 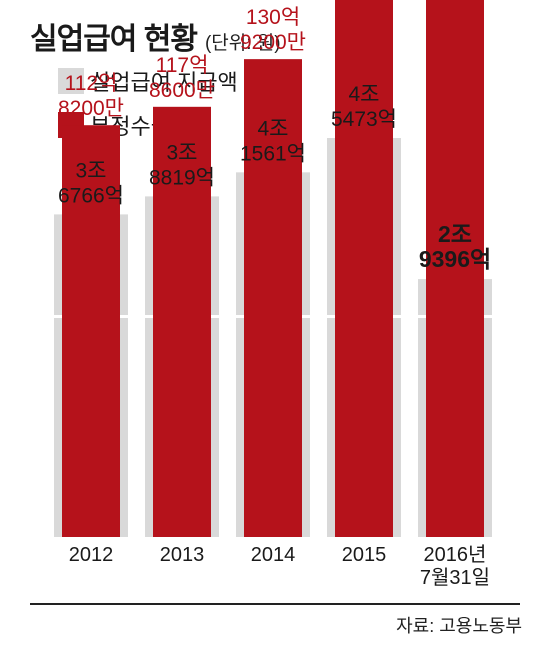 What do you see at coordinates (364, 119) in the screenshot?
I see `total-label-3-1: 5473억` at bounding box center [364, 119].